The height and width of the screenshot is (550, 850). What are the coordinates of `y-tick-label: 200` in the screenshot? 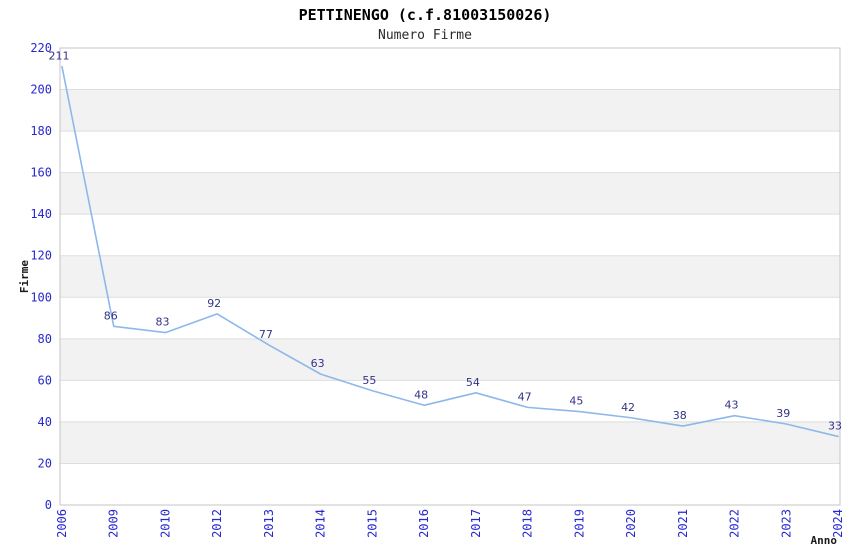 It's located at (41, 90).